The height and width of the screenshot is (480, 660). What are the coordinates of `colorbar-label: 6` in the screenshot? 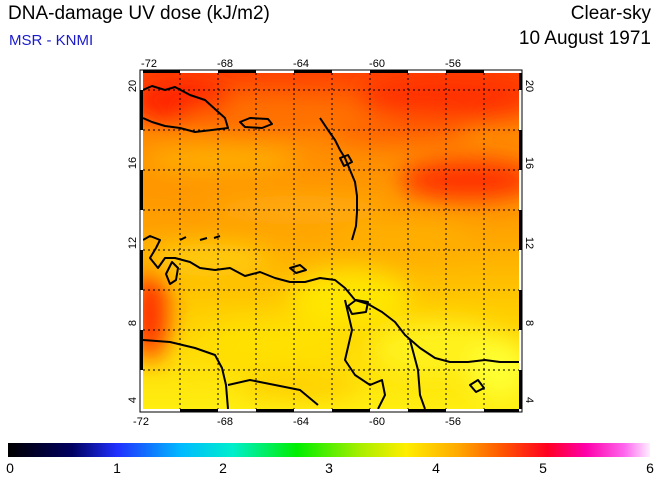 It's located at (650, 468).